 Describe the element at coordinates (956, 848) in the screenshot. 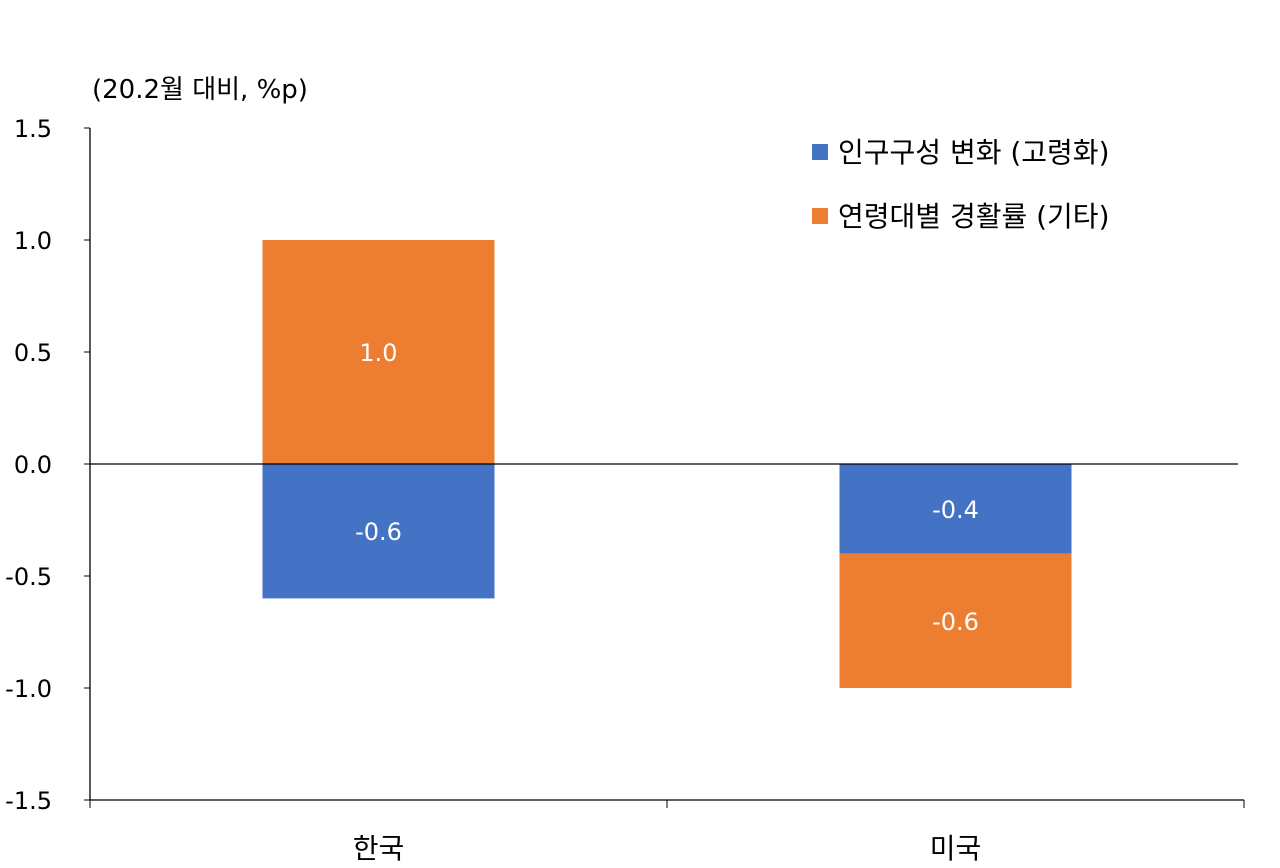

I see `x-category-label: 미국` at that location.